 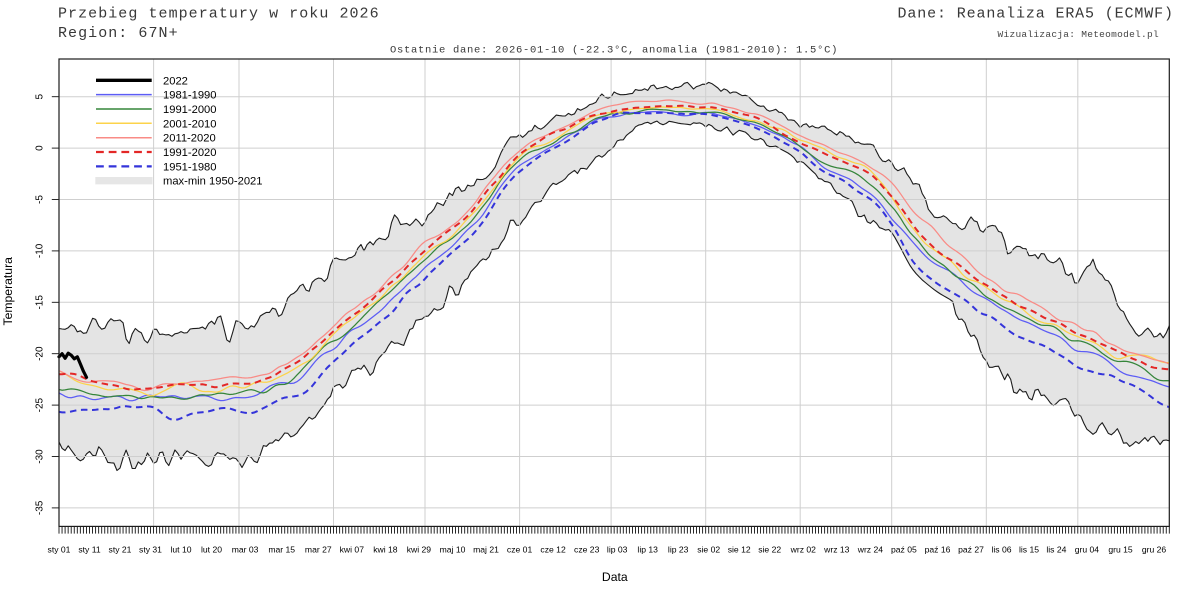 What do you see at coordinates (40, 456) in the screenshot?
I see `svg-text: -30` at bounding box center [40, 456].